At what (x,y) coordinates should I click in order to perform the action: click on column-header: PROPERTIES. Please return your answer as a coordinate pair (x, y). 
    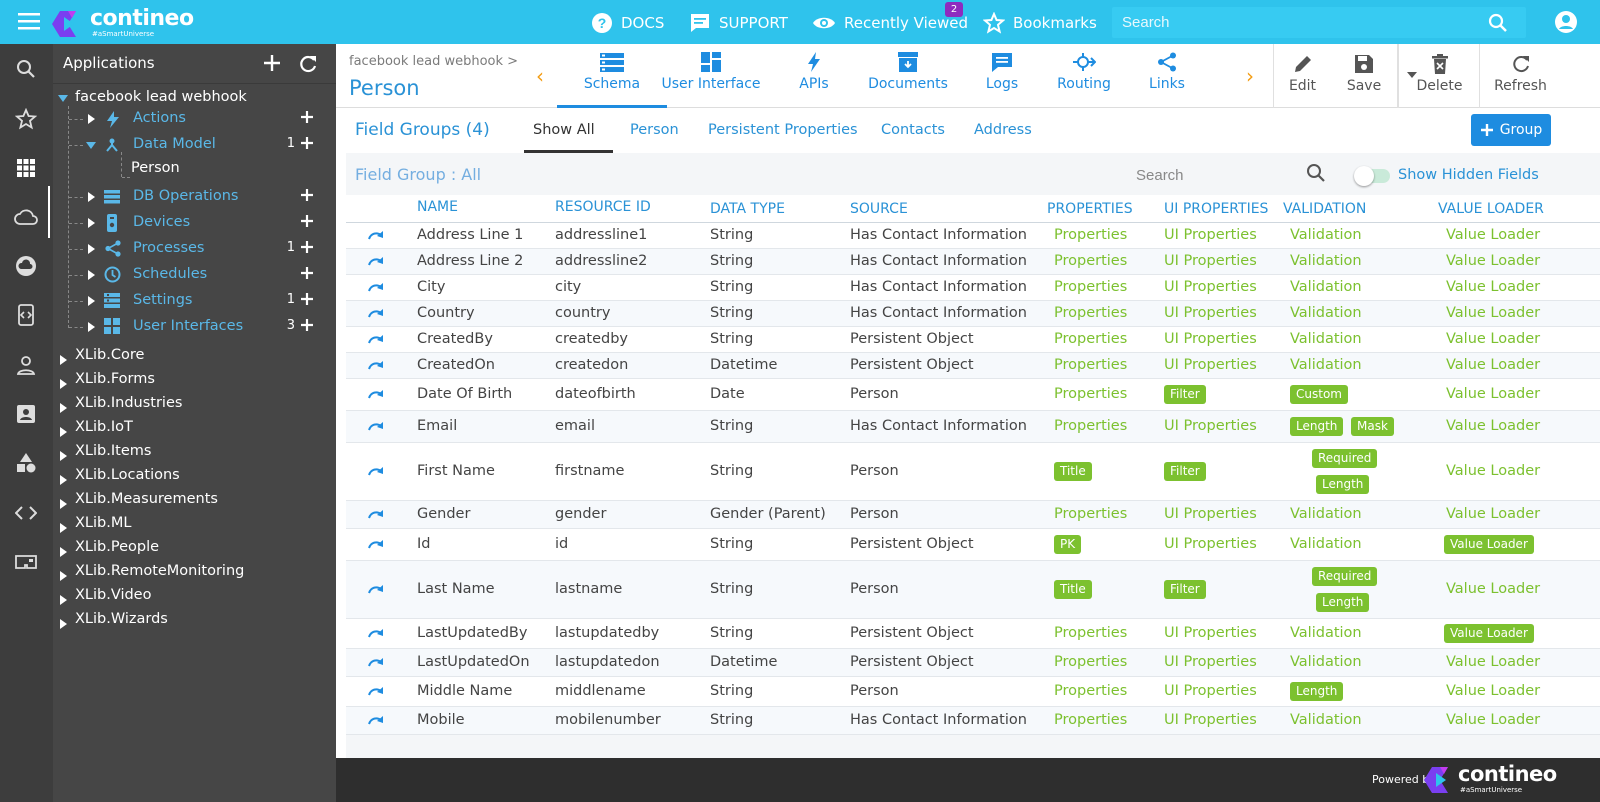
    Looking at the image, I should click on (1090, 209).